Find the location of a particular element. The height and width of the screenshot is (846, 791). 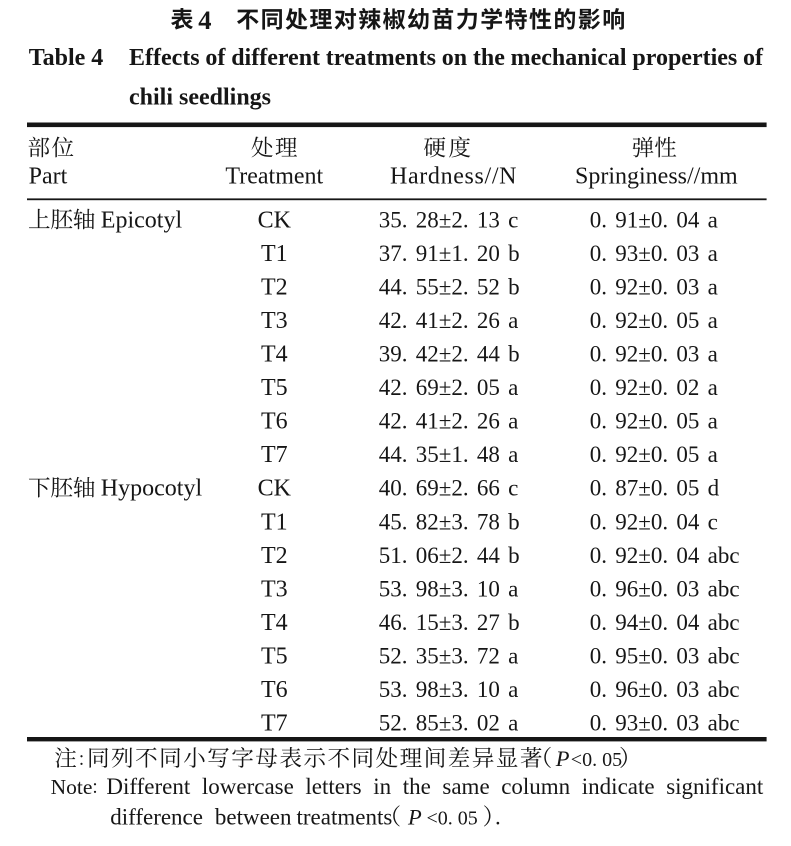

svg-text: chili seedlings is located at coordinates (200, 98).